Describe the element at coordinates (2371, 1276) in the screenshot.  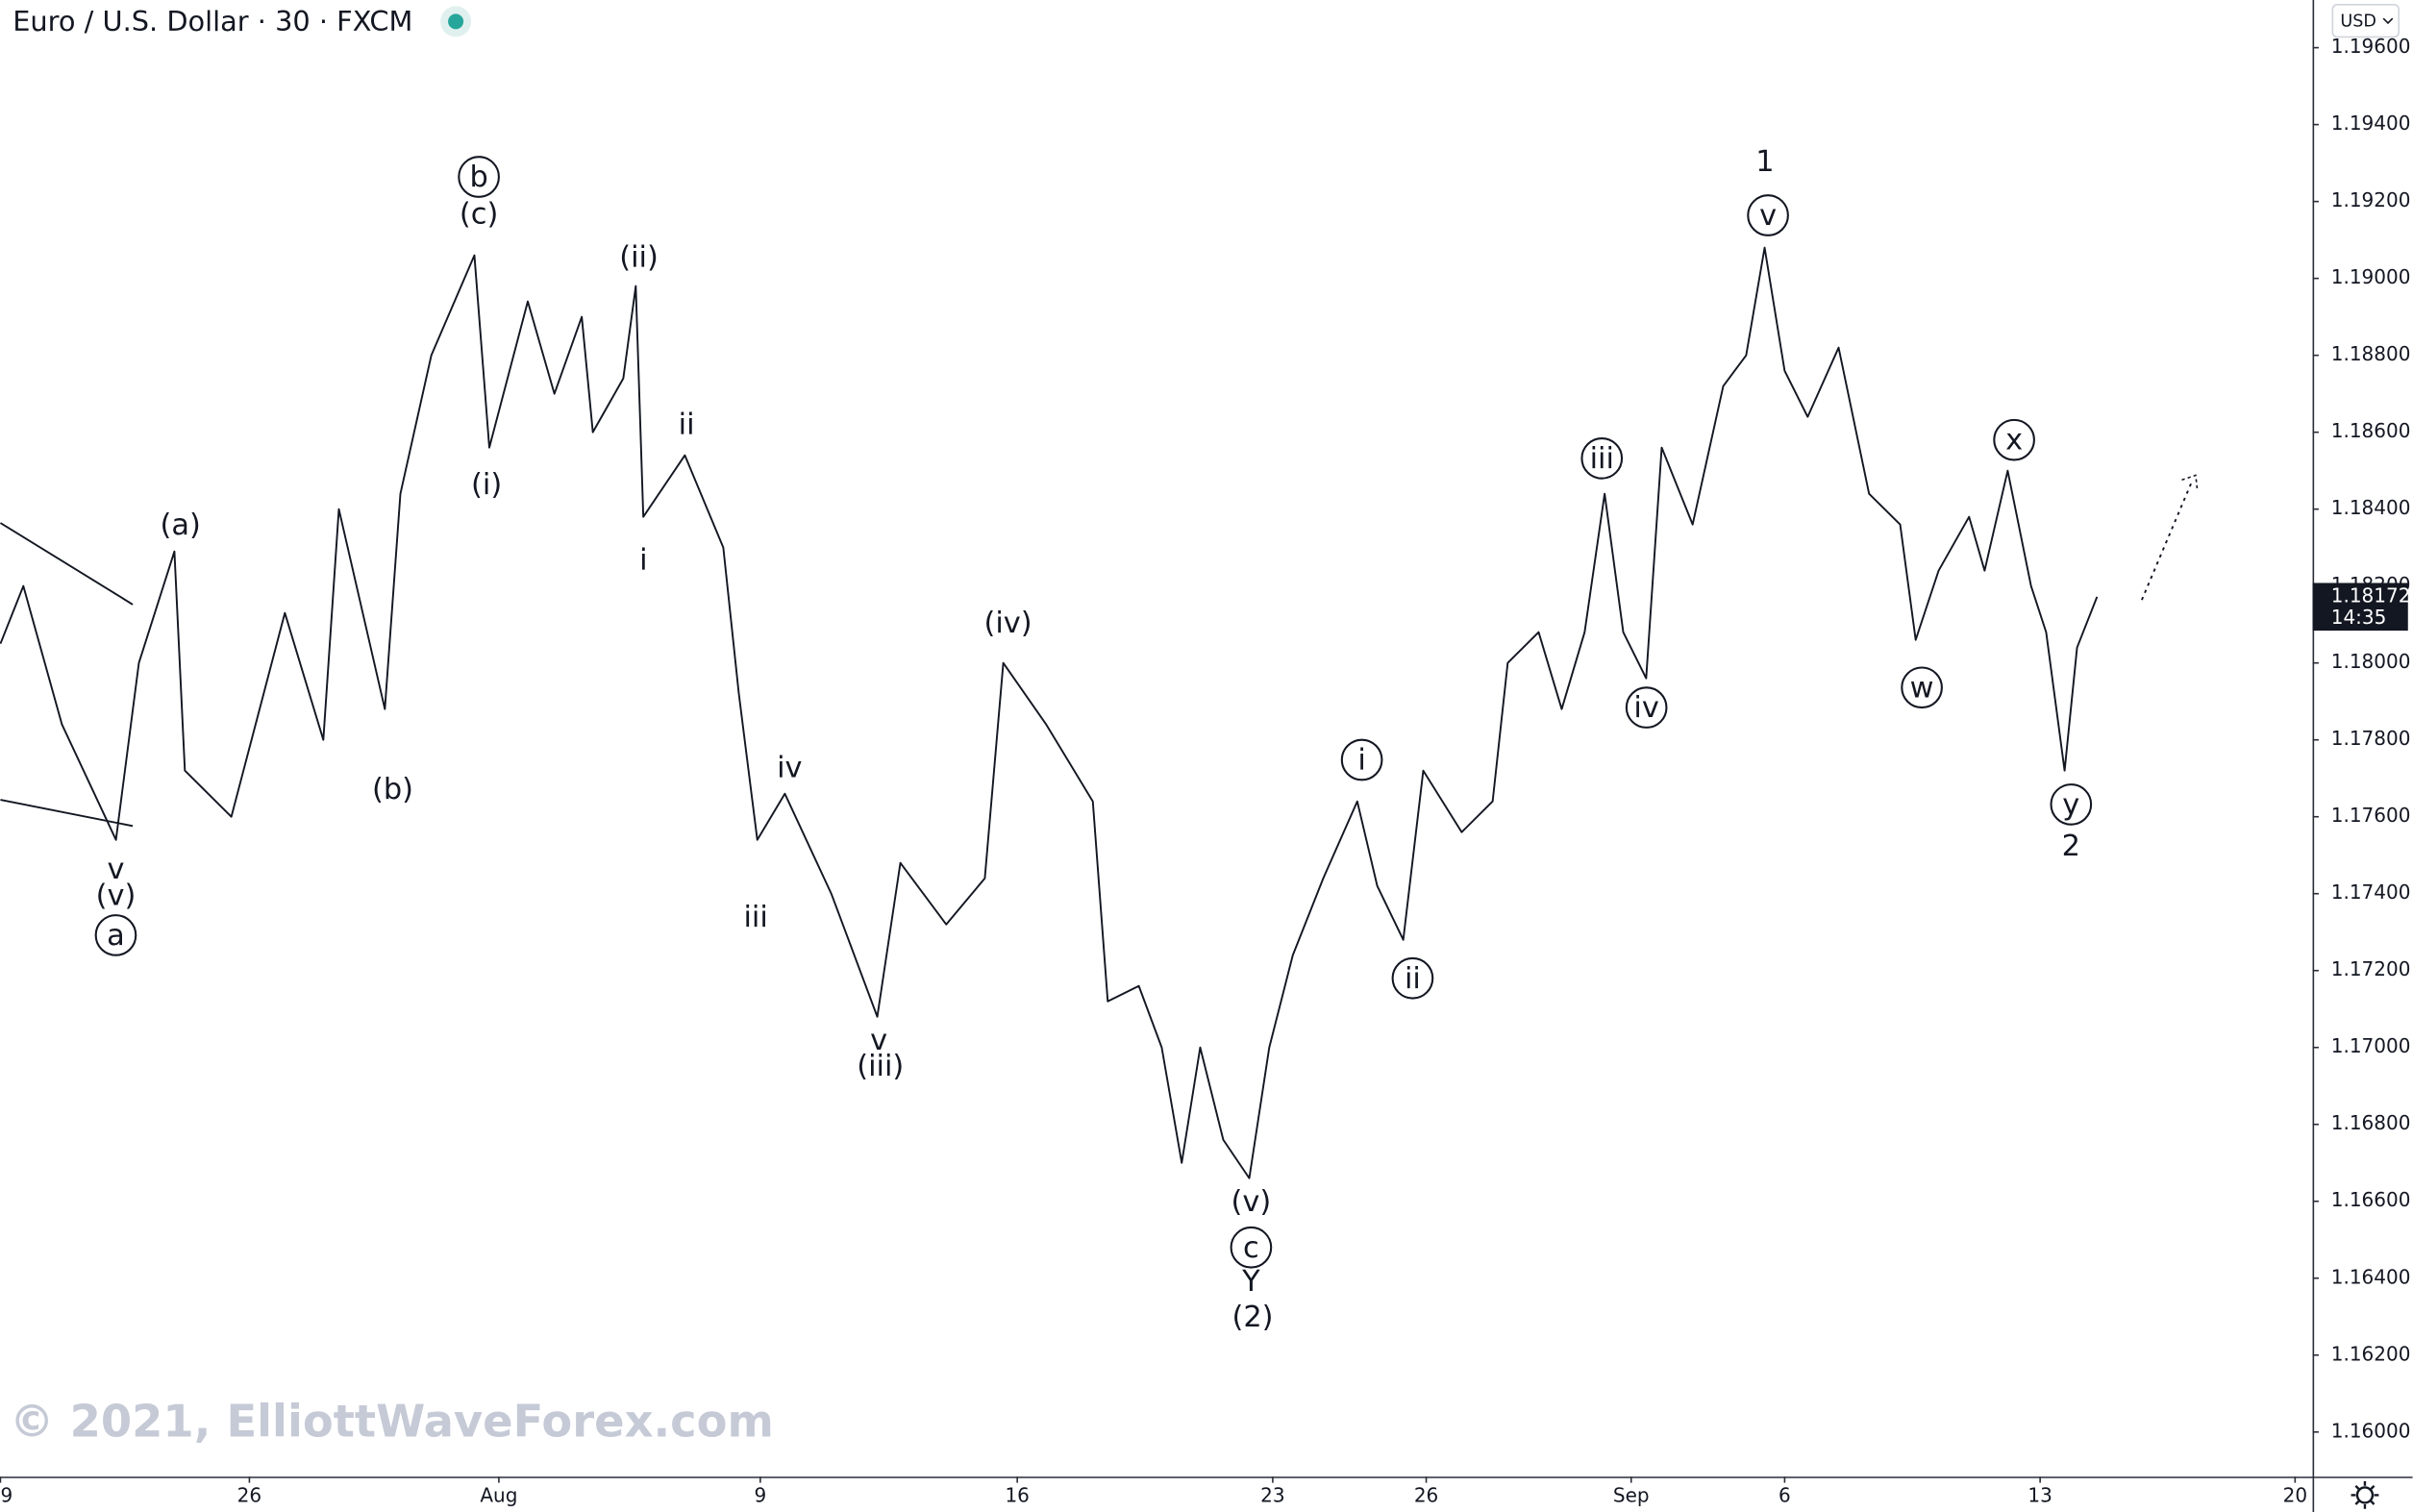
I see `y-tick-label: 1.16400` at that location.